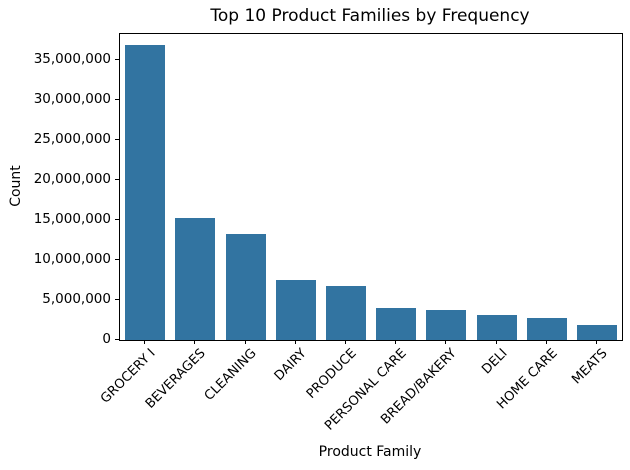 The width and height of the screenshot is (630, 470). Describe the element at coordinates (195, 279) in the screenshot. I see `bar-beverages` at that location.